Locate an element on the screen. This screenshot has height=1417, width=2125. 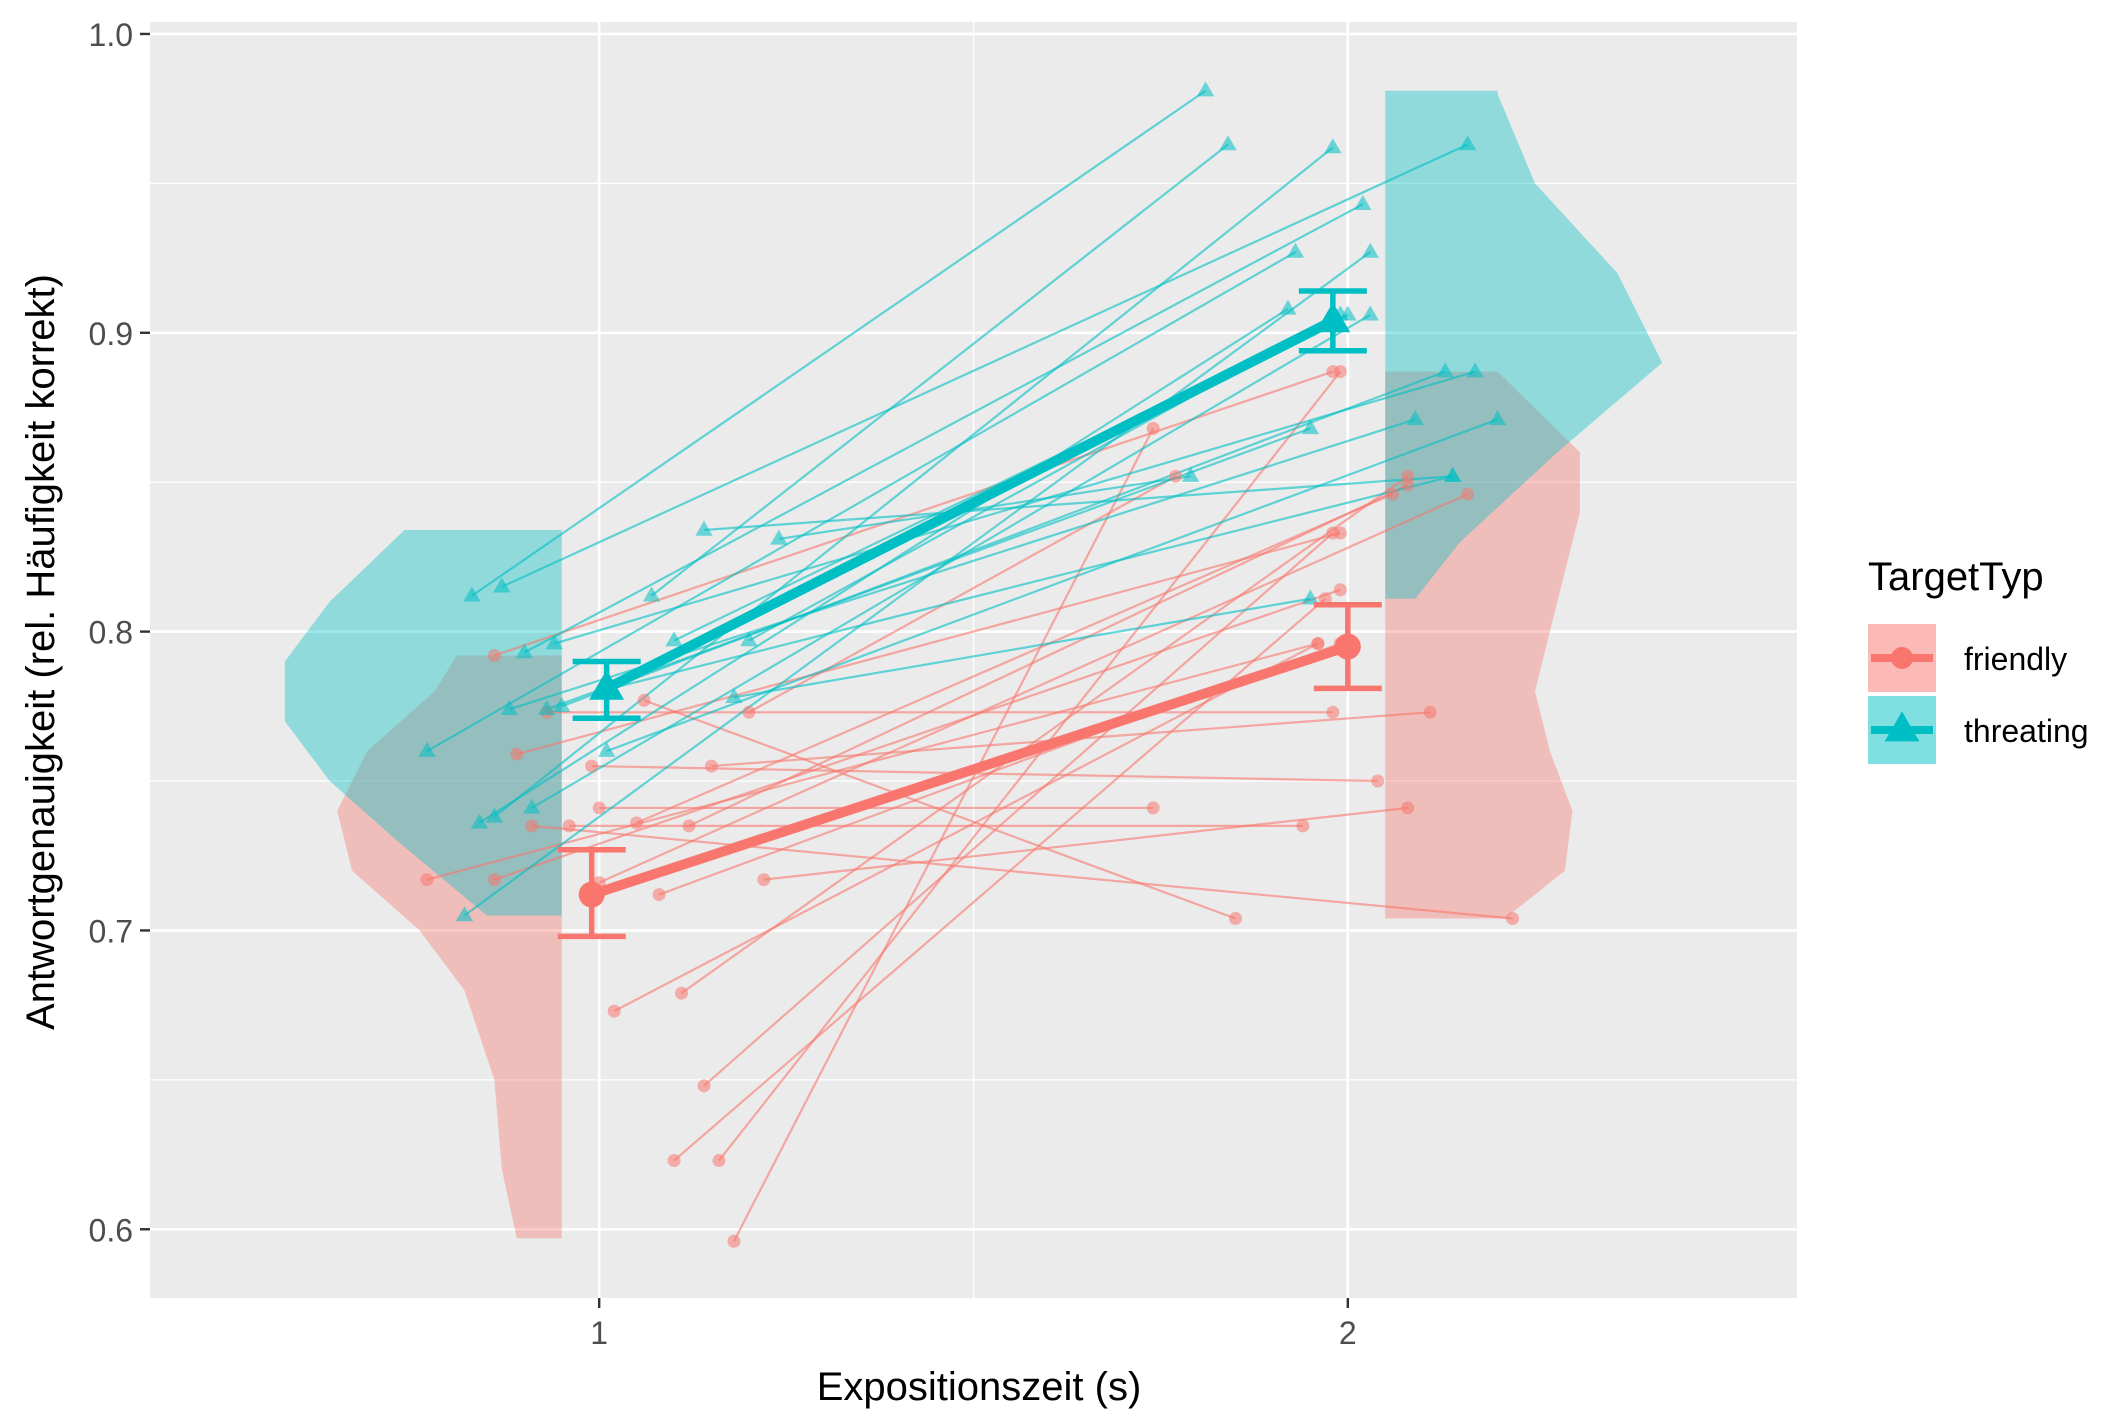
x-tick-label: 2 is located at coordinates (1348, 1333).